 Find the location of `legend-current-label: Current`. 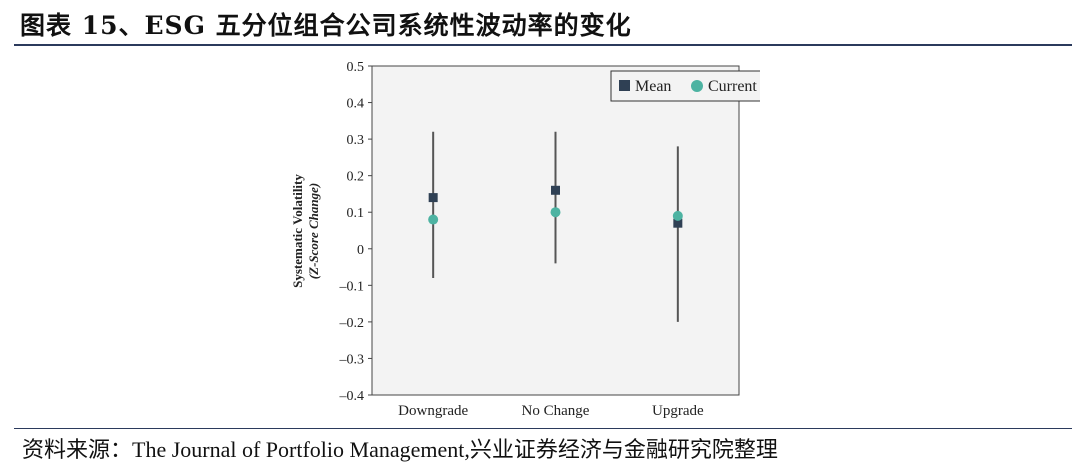

legend-current-label: Current is located at coordinates (732, 86).